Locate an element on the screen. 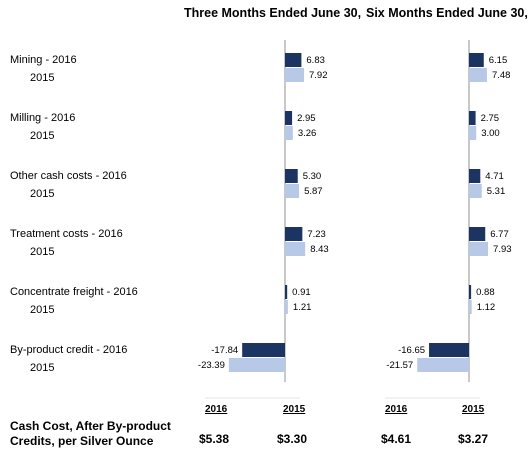 The width and height of the screenshot is (530, 456). footer-year-2015-six-months: 2015 is located at coordinates (473, 409).